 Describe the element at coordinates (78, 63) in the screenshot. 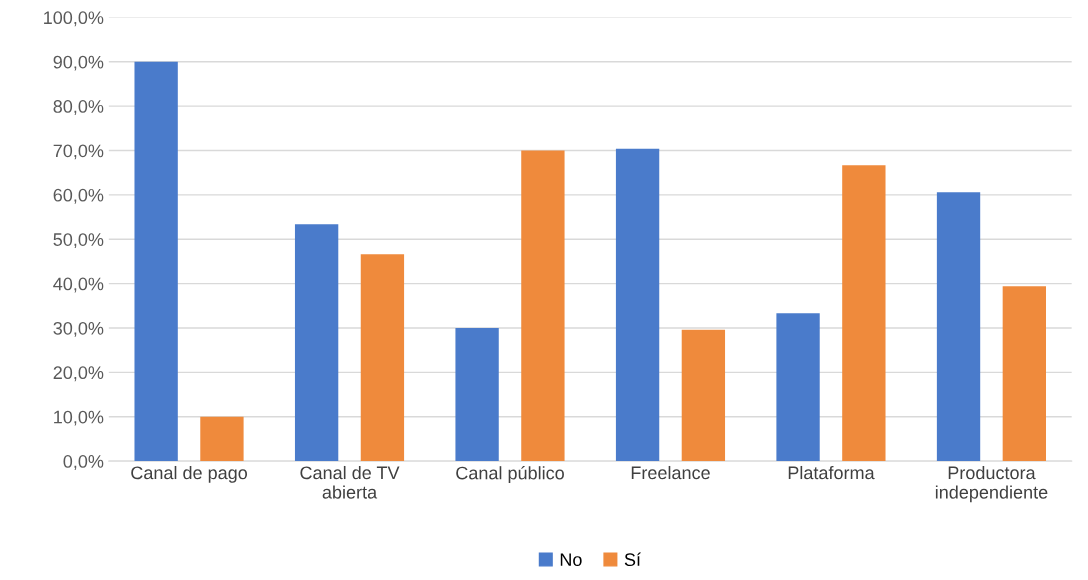

I see `y-tick-label: 90,0%` at that location.